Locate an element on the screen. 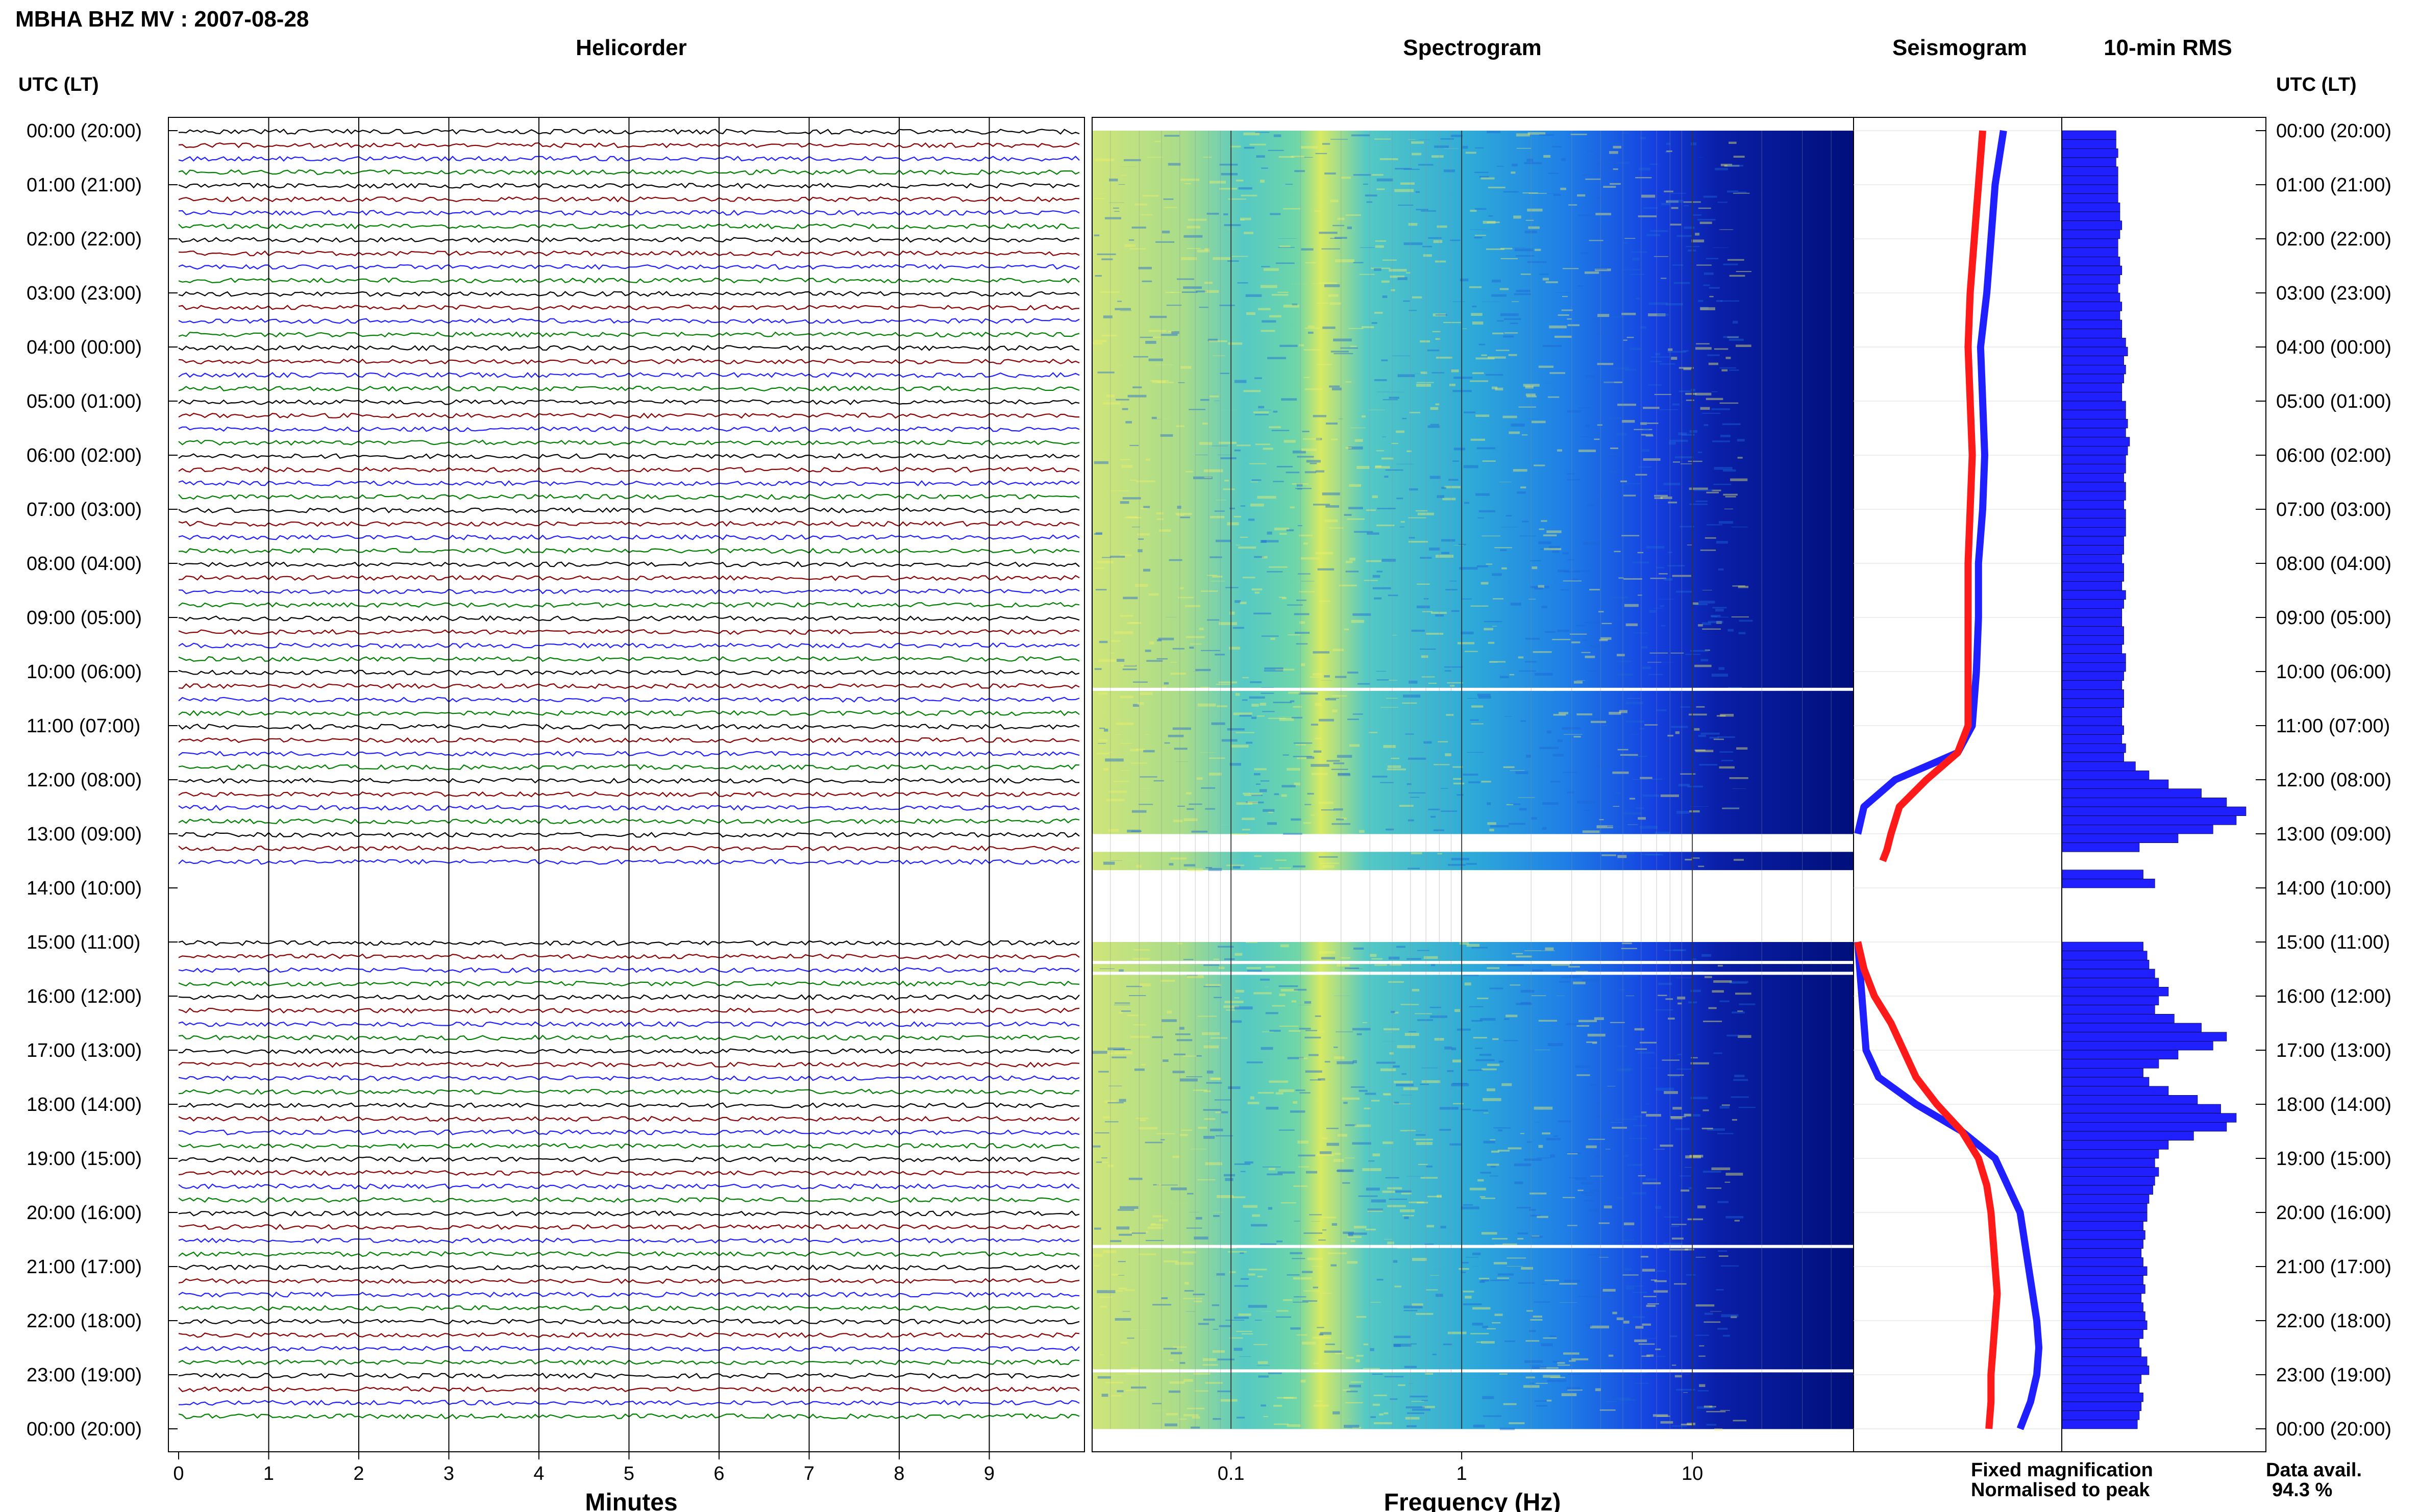 The height and width of the screenshot is (1512, 2419). frequency-tick-label: 0.1 is located at coordinates (1231, 1473).